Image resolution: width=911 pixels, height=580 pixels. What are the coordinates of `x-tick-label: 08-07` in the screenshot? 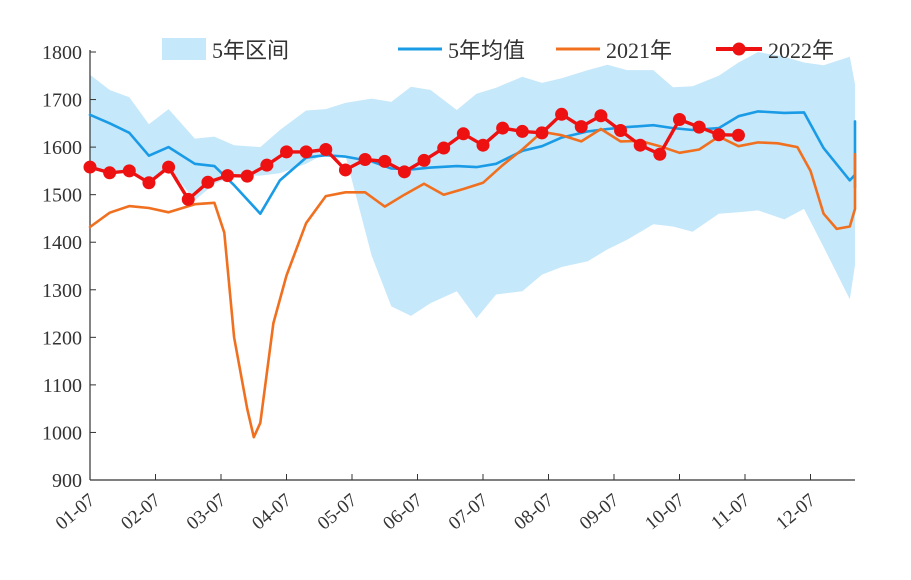 It's located at (533, 512).